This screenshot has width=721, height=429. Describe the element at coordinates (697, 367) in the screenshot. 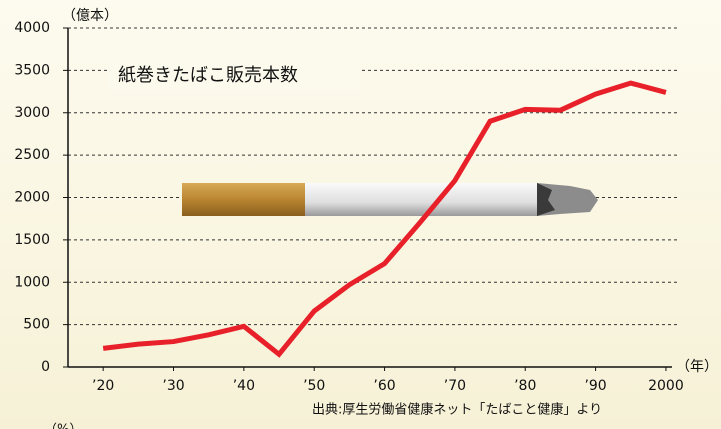

I see `x-axis-label: （年）` at that location.